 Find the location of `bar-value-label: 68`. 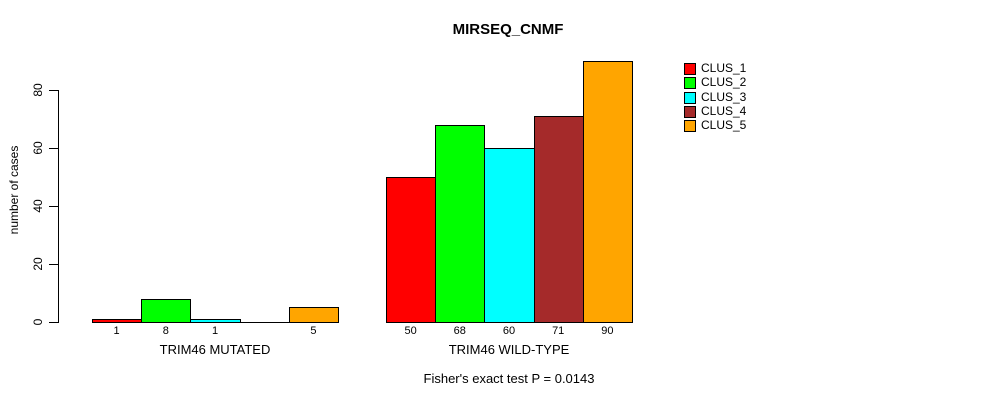

bar-value-label: 68 is located at coordinates (459, 331).